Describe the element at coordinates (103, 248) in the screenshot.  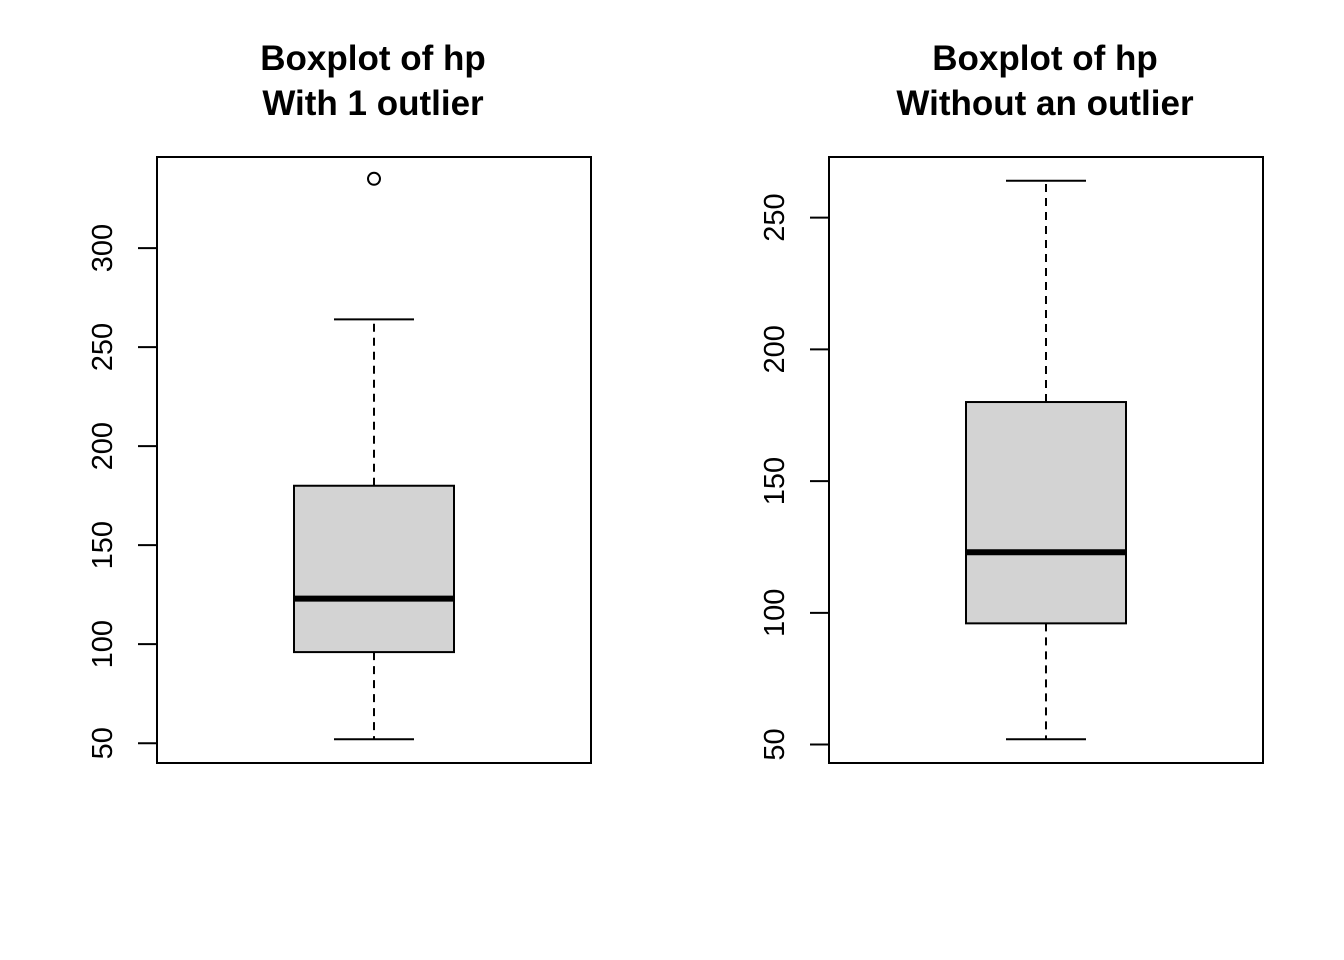
I see `y-tick-label: 300` at that location.